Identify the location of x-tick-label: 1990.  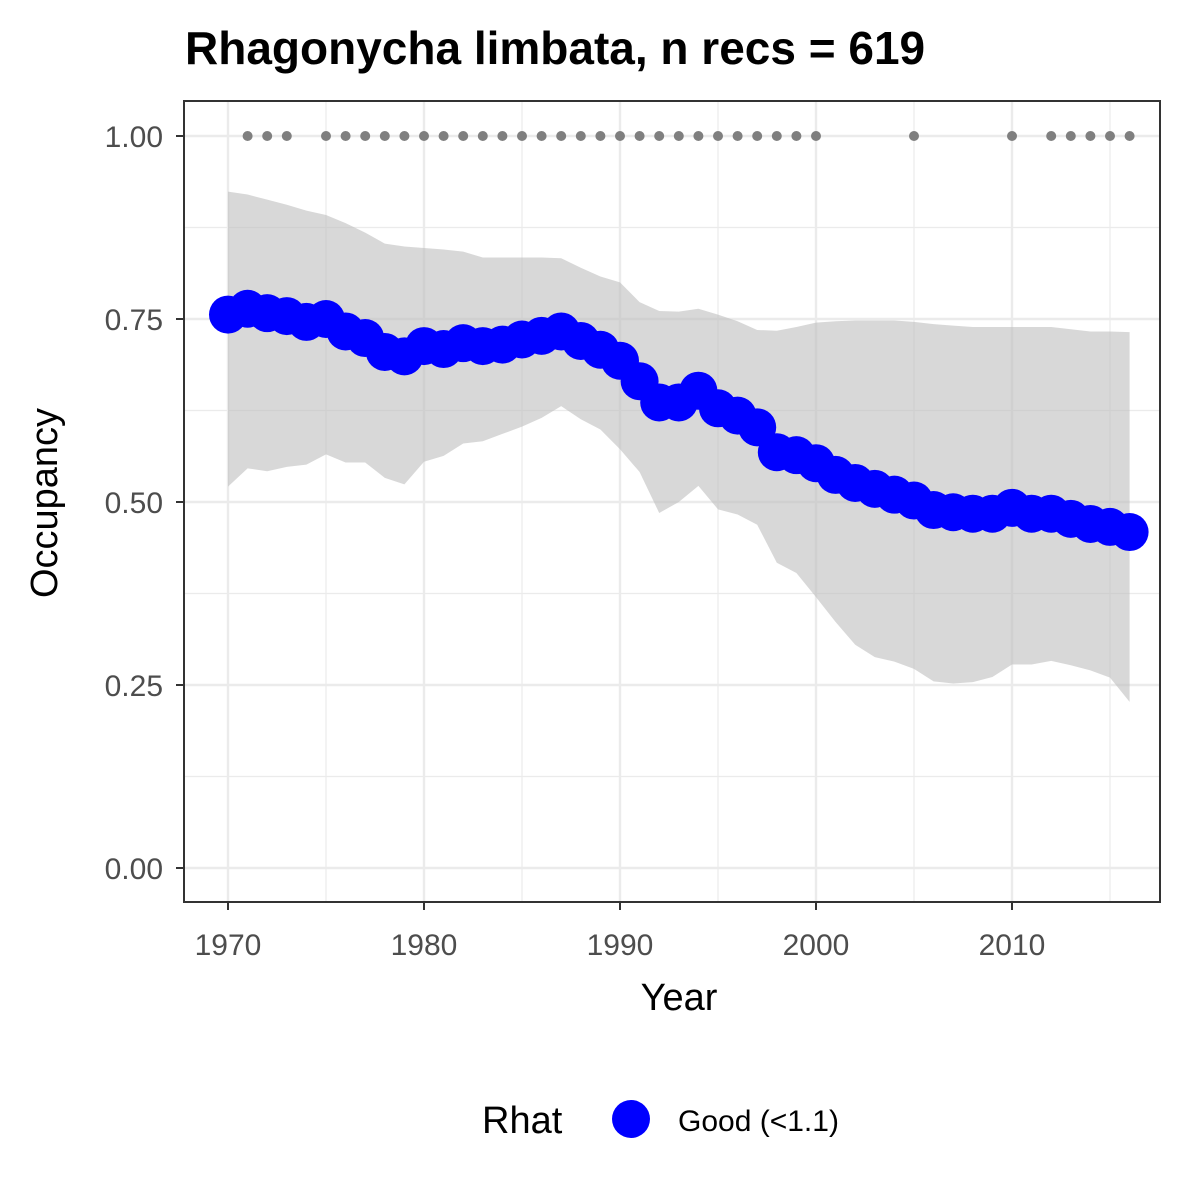
(620, 945).